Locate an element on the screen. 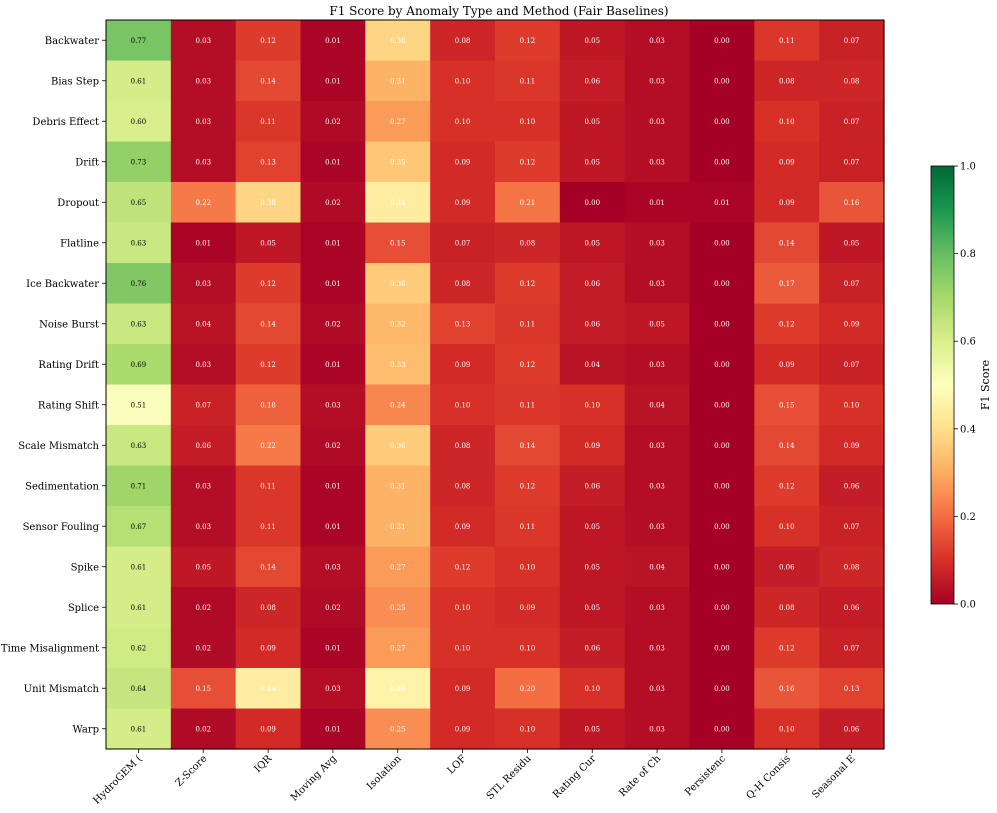 The height and width of the screenshot is (813, 997). cell-value-label: 0.31 is located at coordinates (398, 81).